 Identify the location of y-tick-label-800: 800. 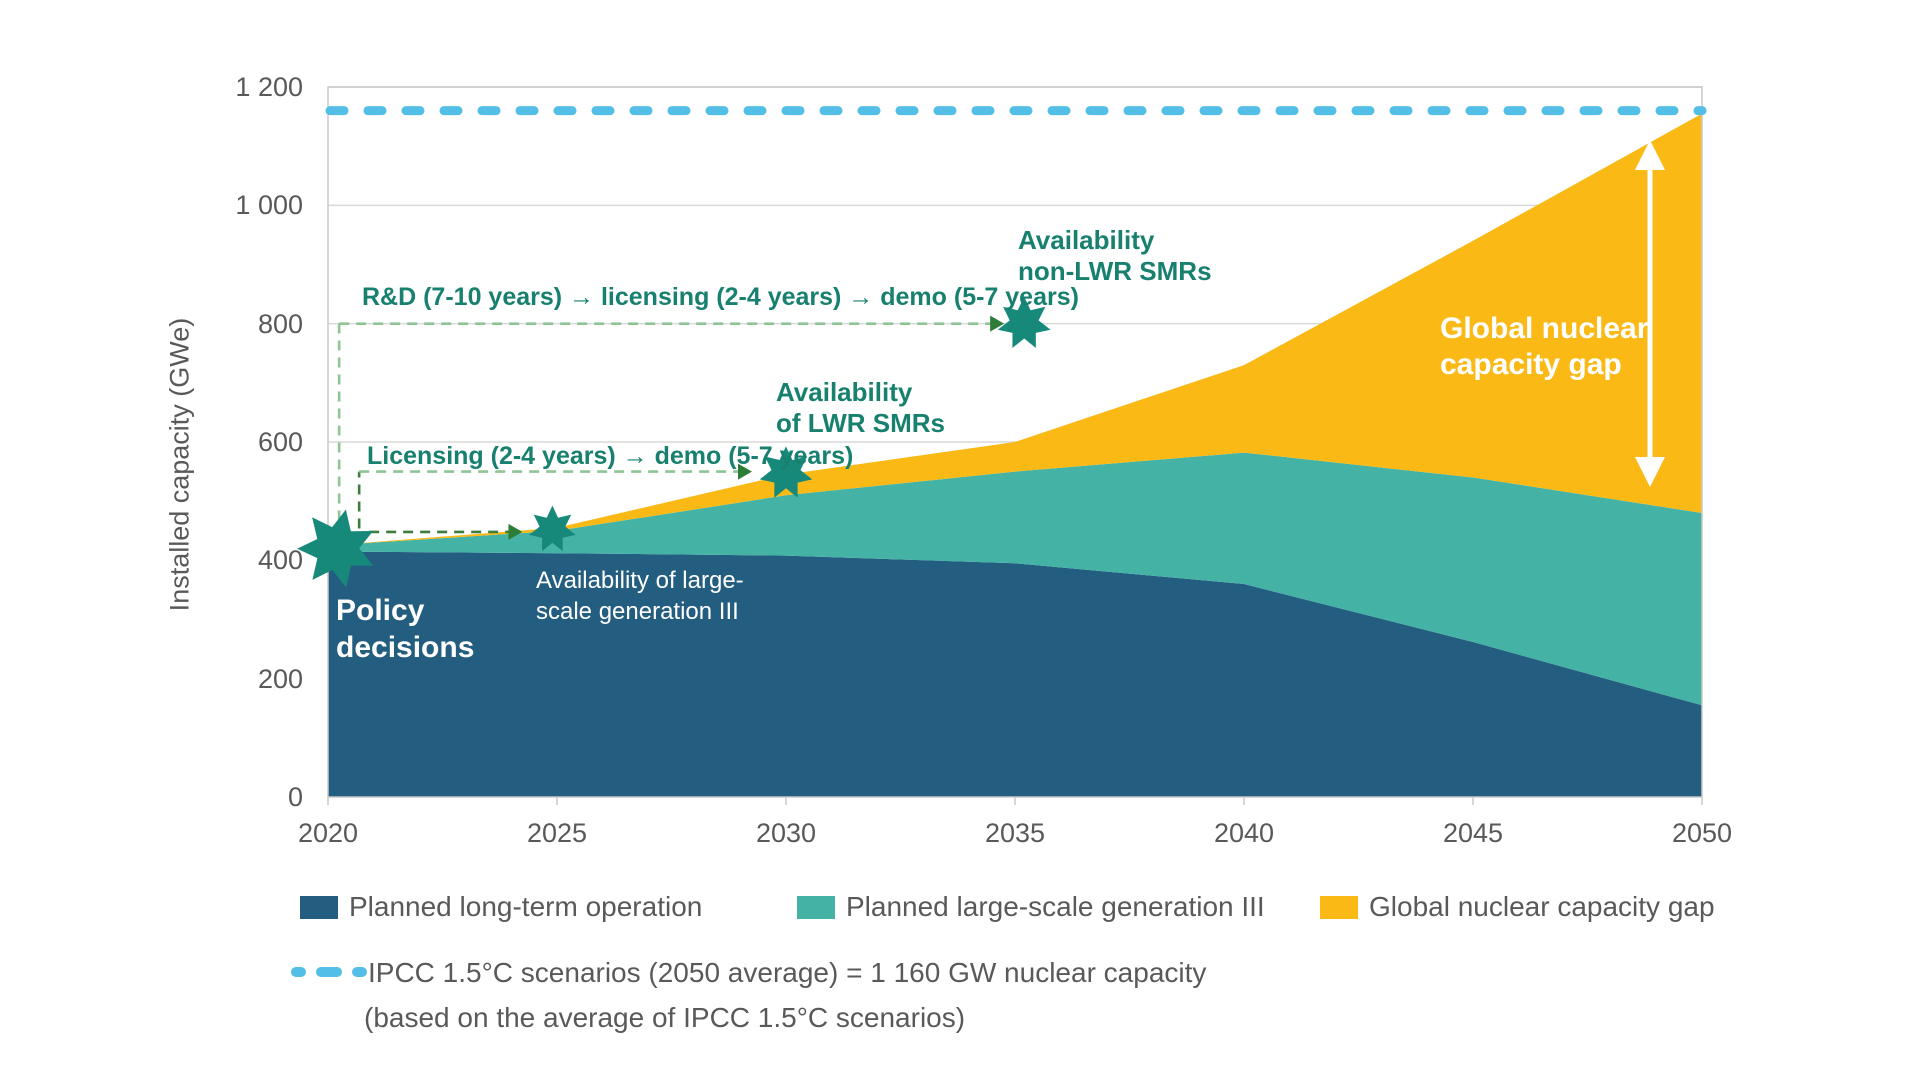
(280, 323).